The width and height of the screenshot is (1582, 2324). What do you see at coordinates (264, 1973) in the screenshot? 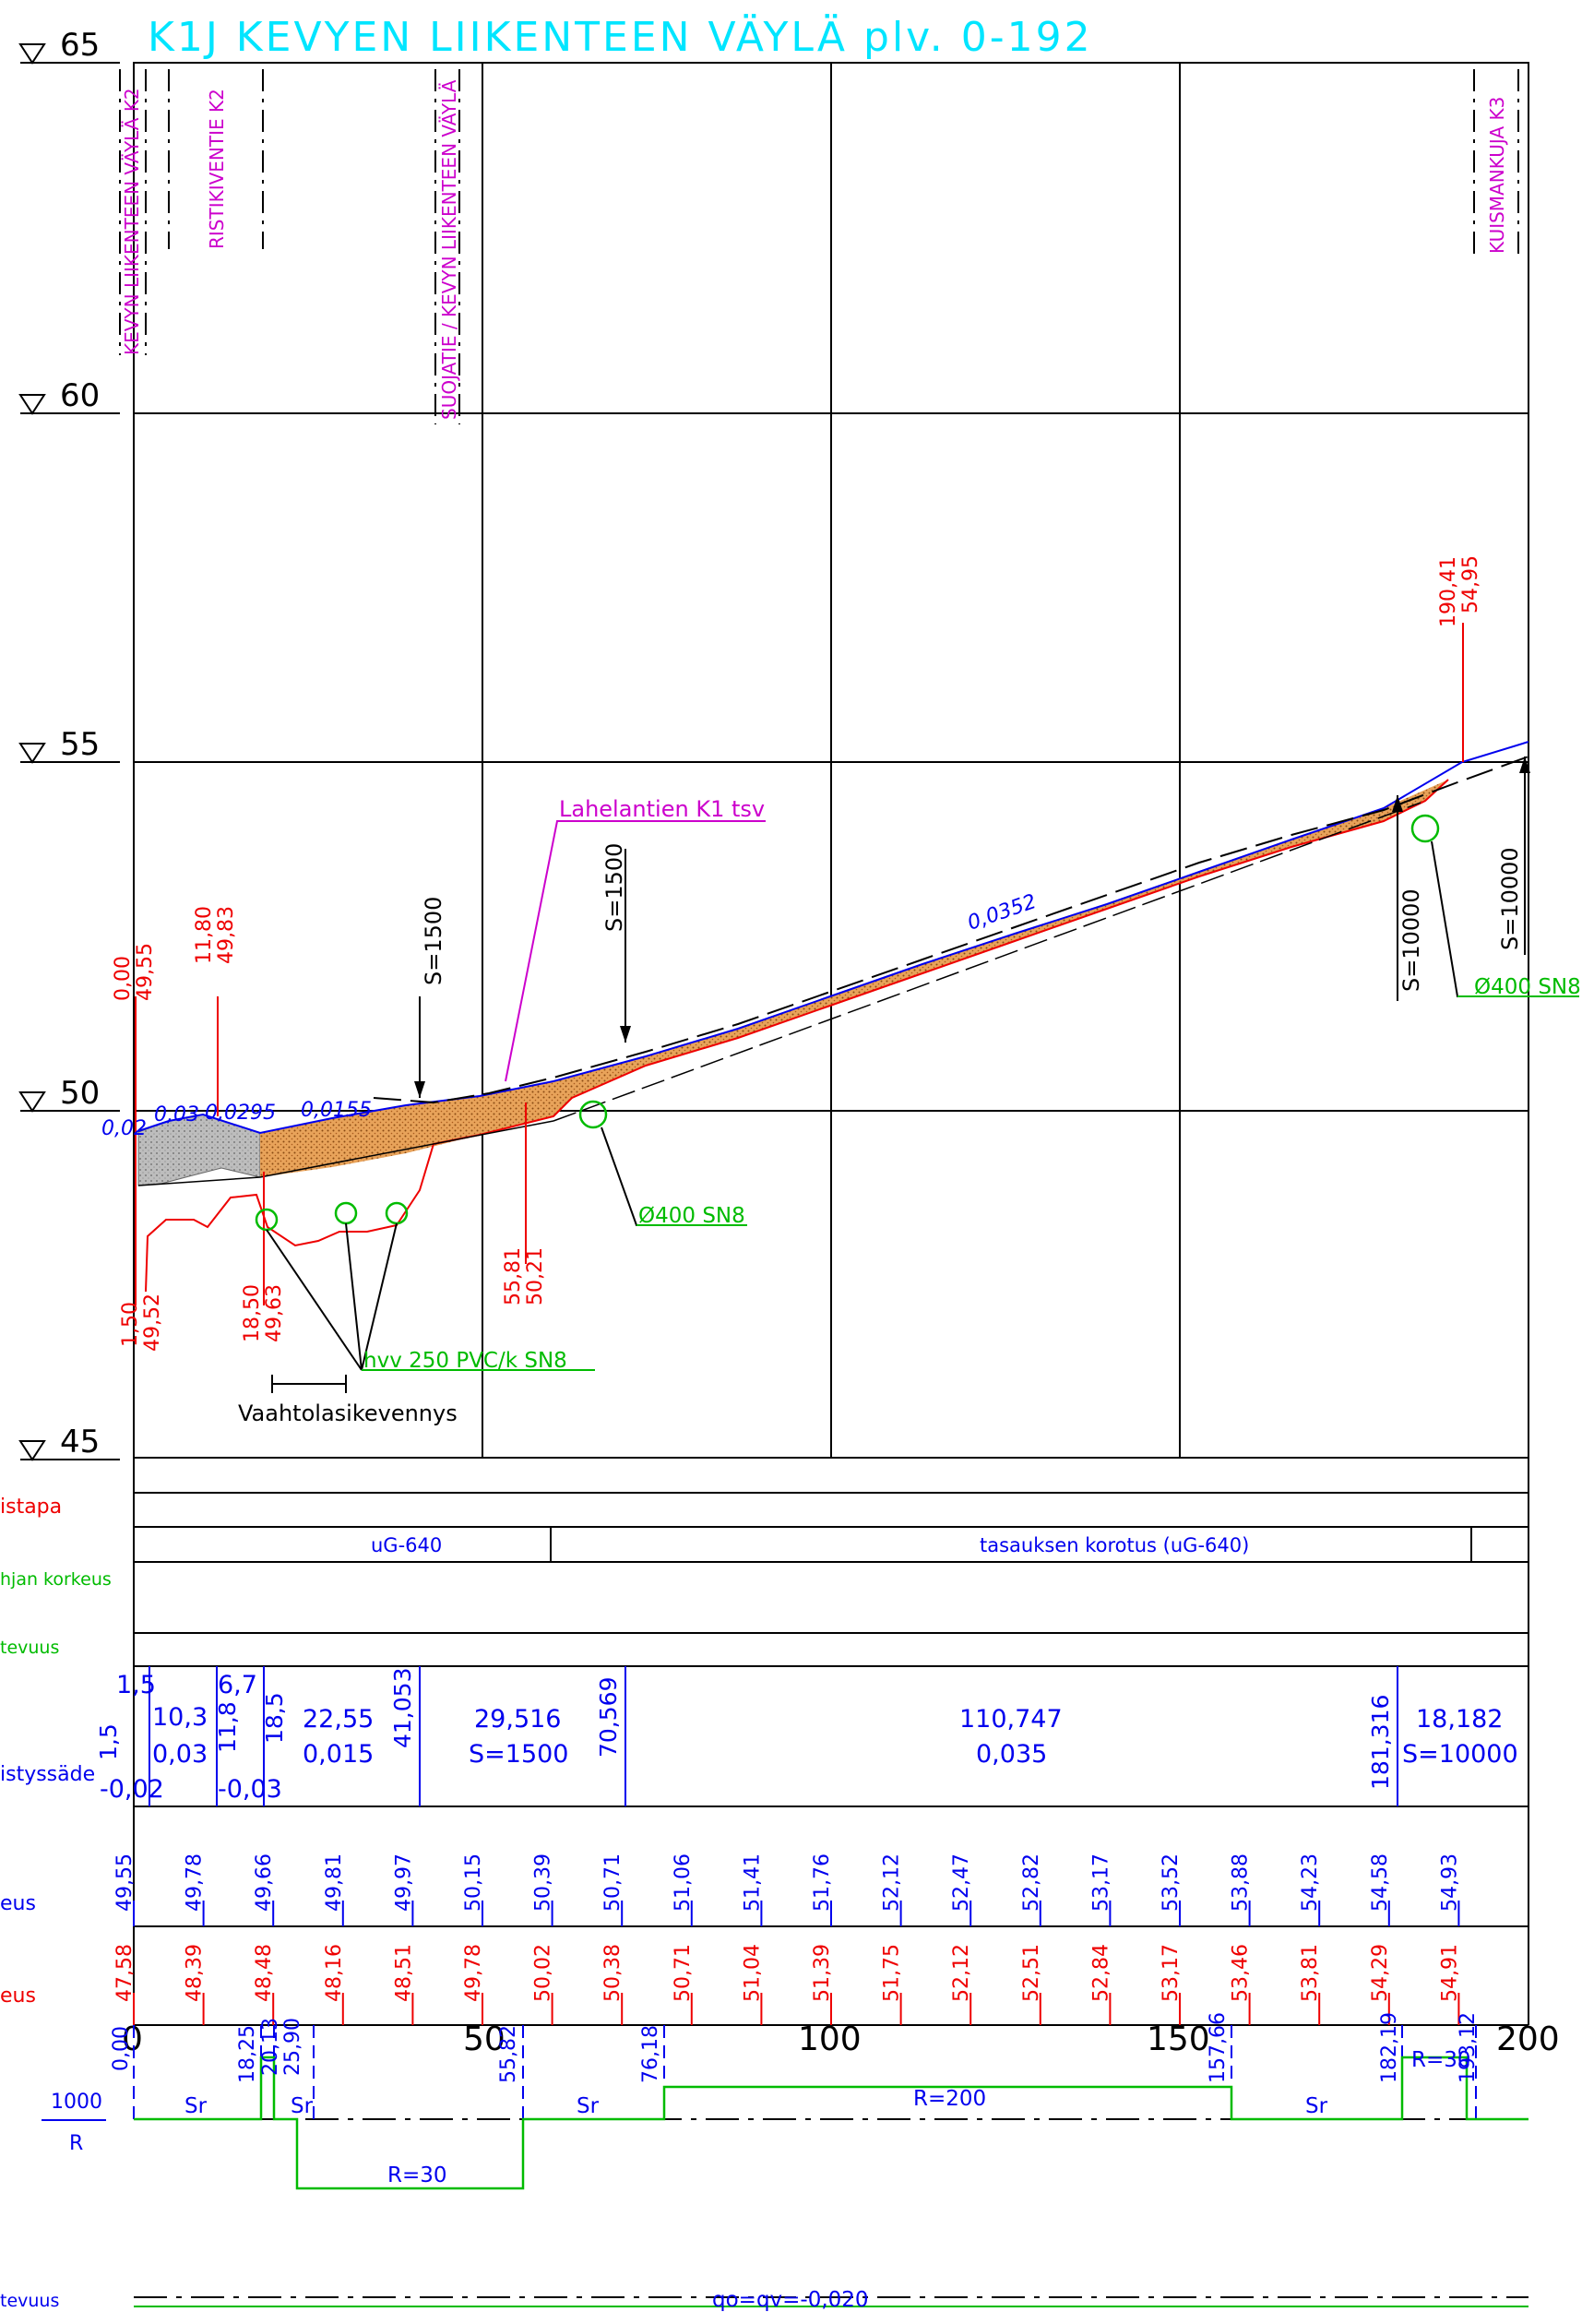
I see `ground-elevation-value: 48,48` at bounding box center [264, 1973].